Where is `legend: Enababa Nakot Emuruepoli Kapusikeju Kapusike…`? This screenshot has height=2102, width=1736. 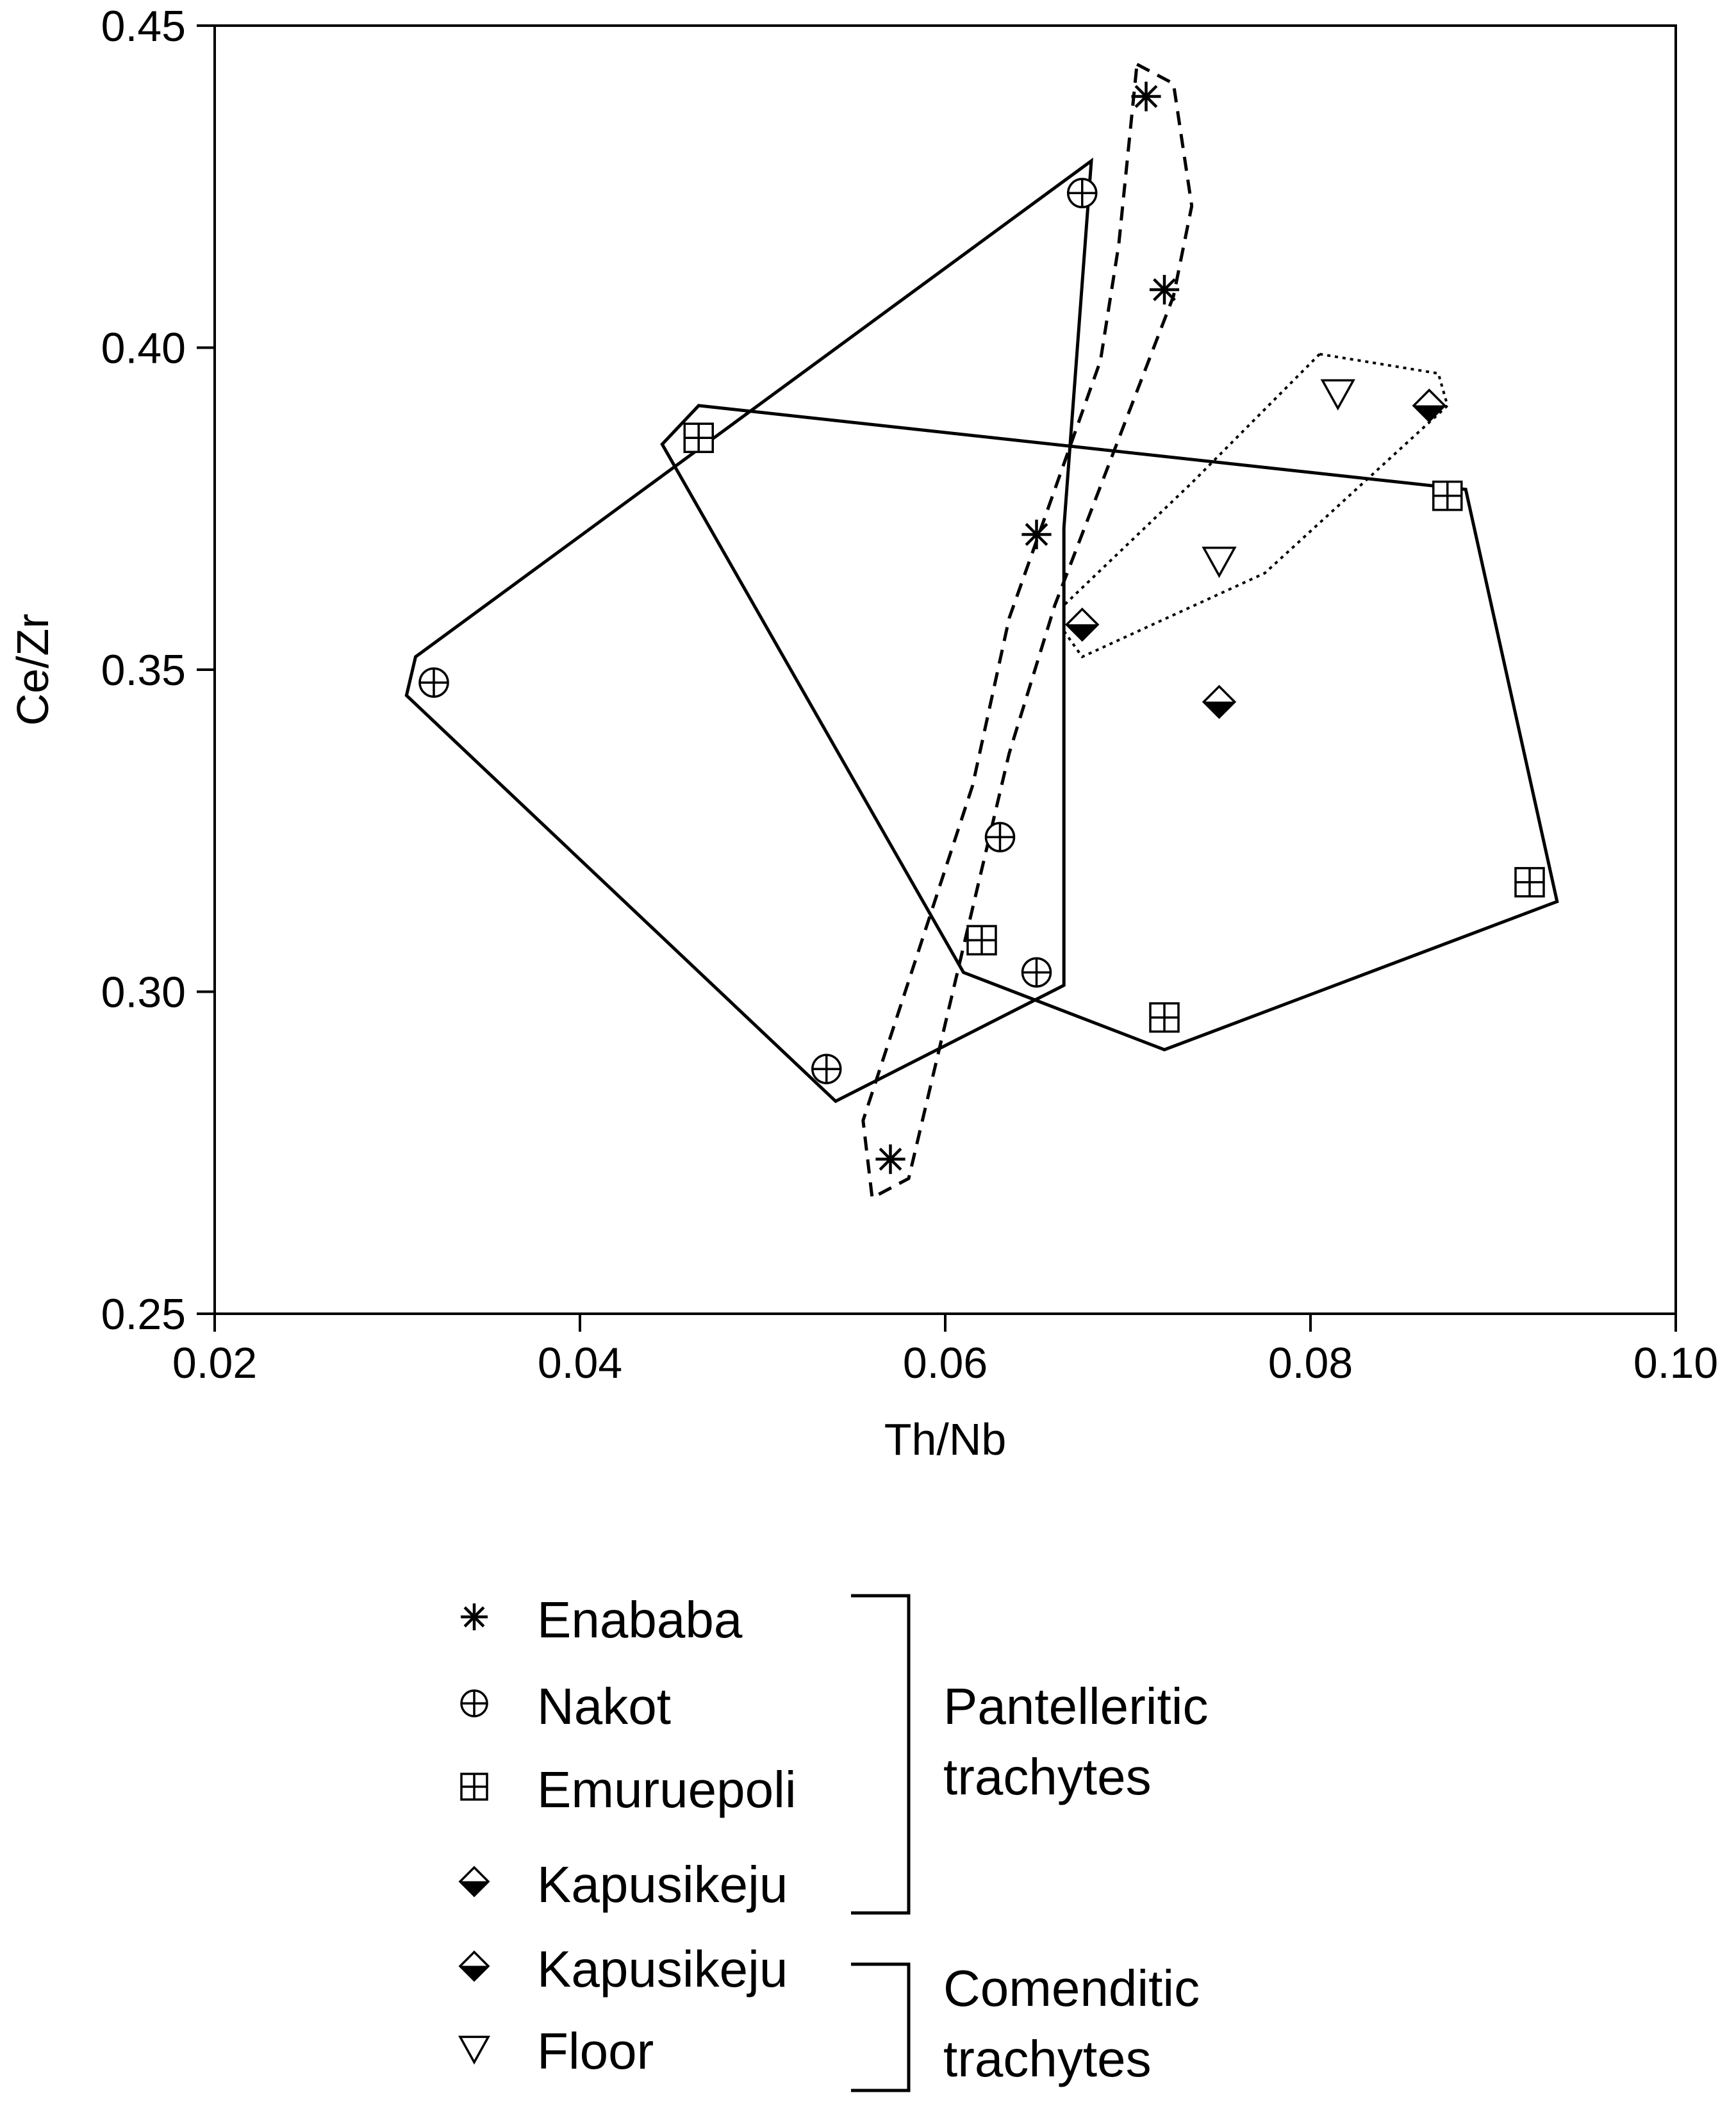
legend: Enababa Nakot Emuruepoli Kapusikeju Kapusike… is located at coordinates (833, 1841).